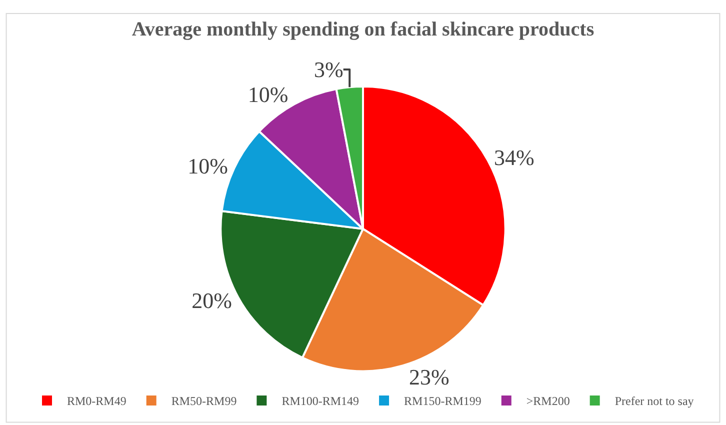 This screenshot has height=425, width=726. What do you see at coordinates (429, 377) in the screenshot?
I see `data-label: 23%` at bounding box center [429, 377].